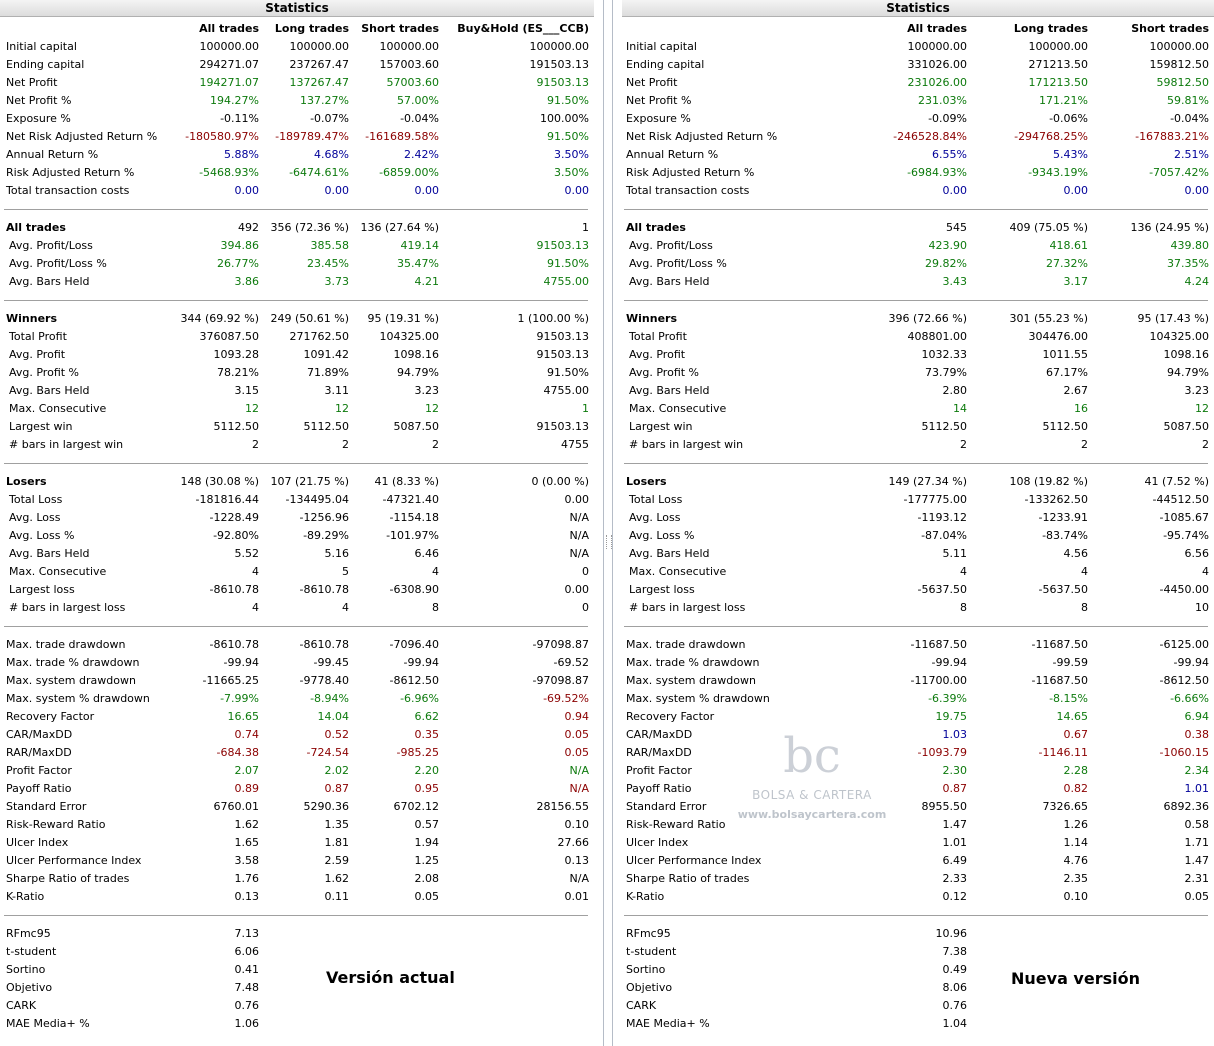 The height and width of the screenshot is (1046, 1214). What do you see at coordinates (29, 987) in the screenshot?
I see `row-label: Objetivo` at bounding box center [29, 987].